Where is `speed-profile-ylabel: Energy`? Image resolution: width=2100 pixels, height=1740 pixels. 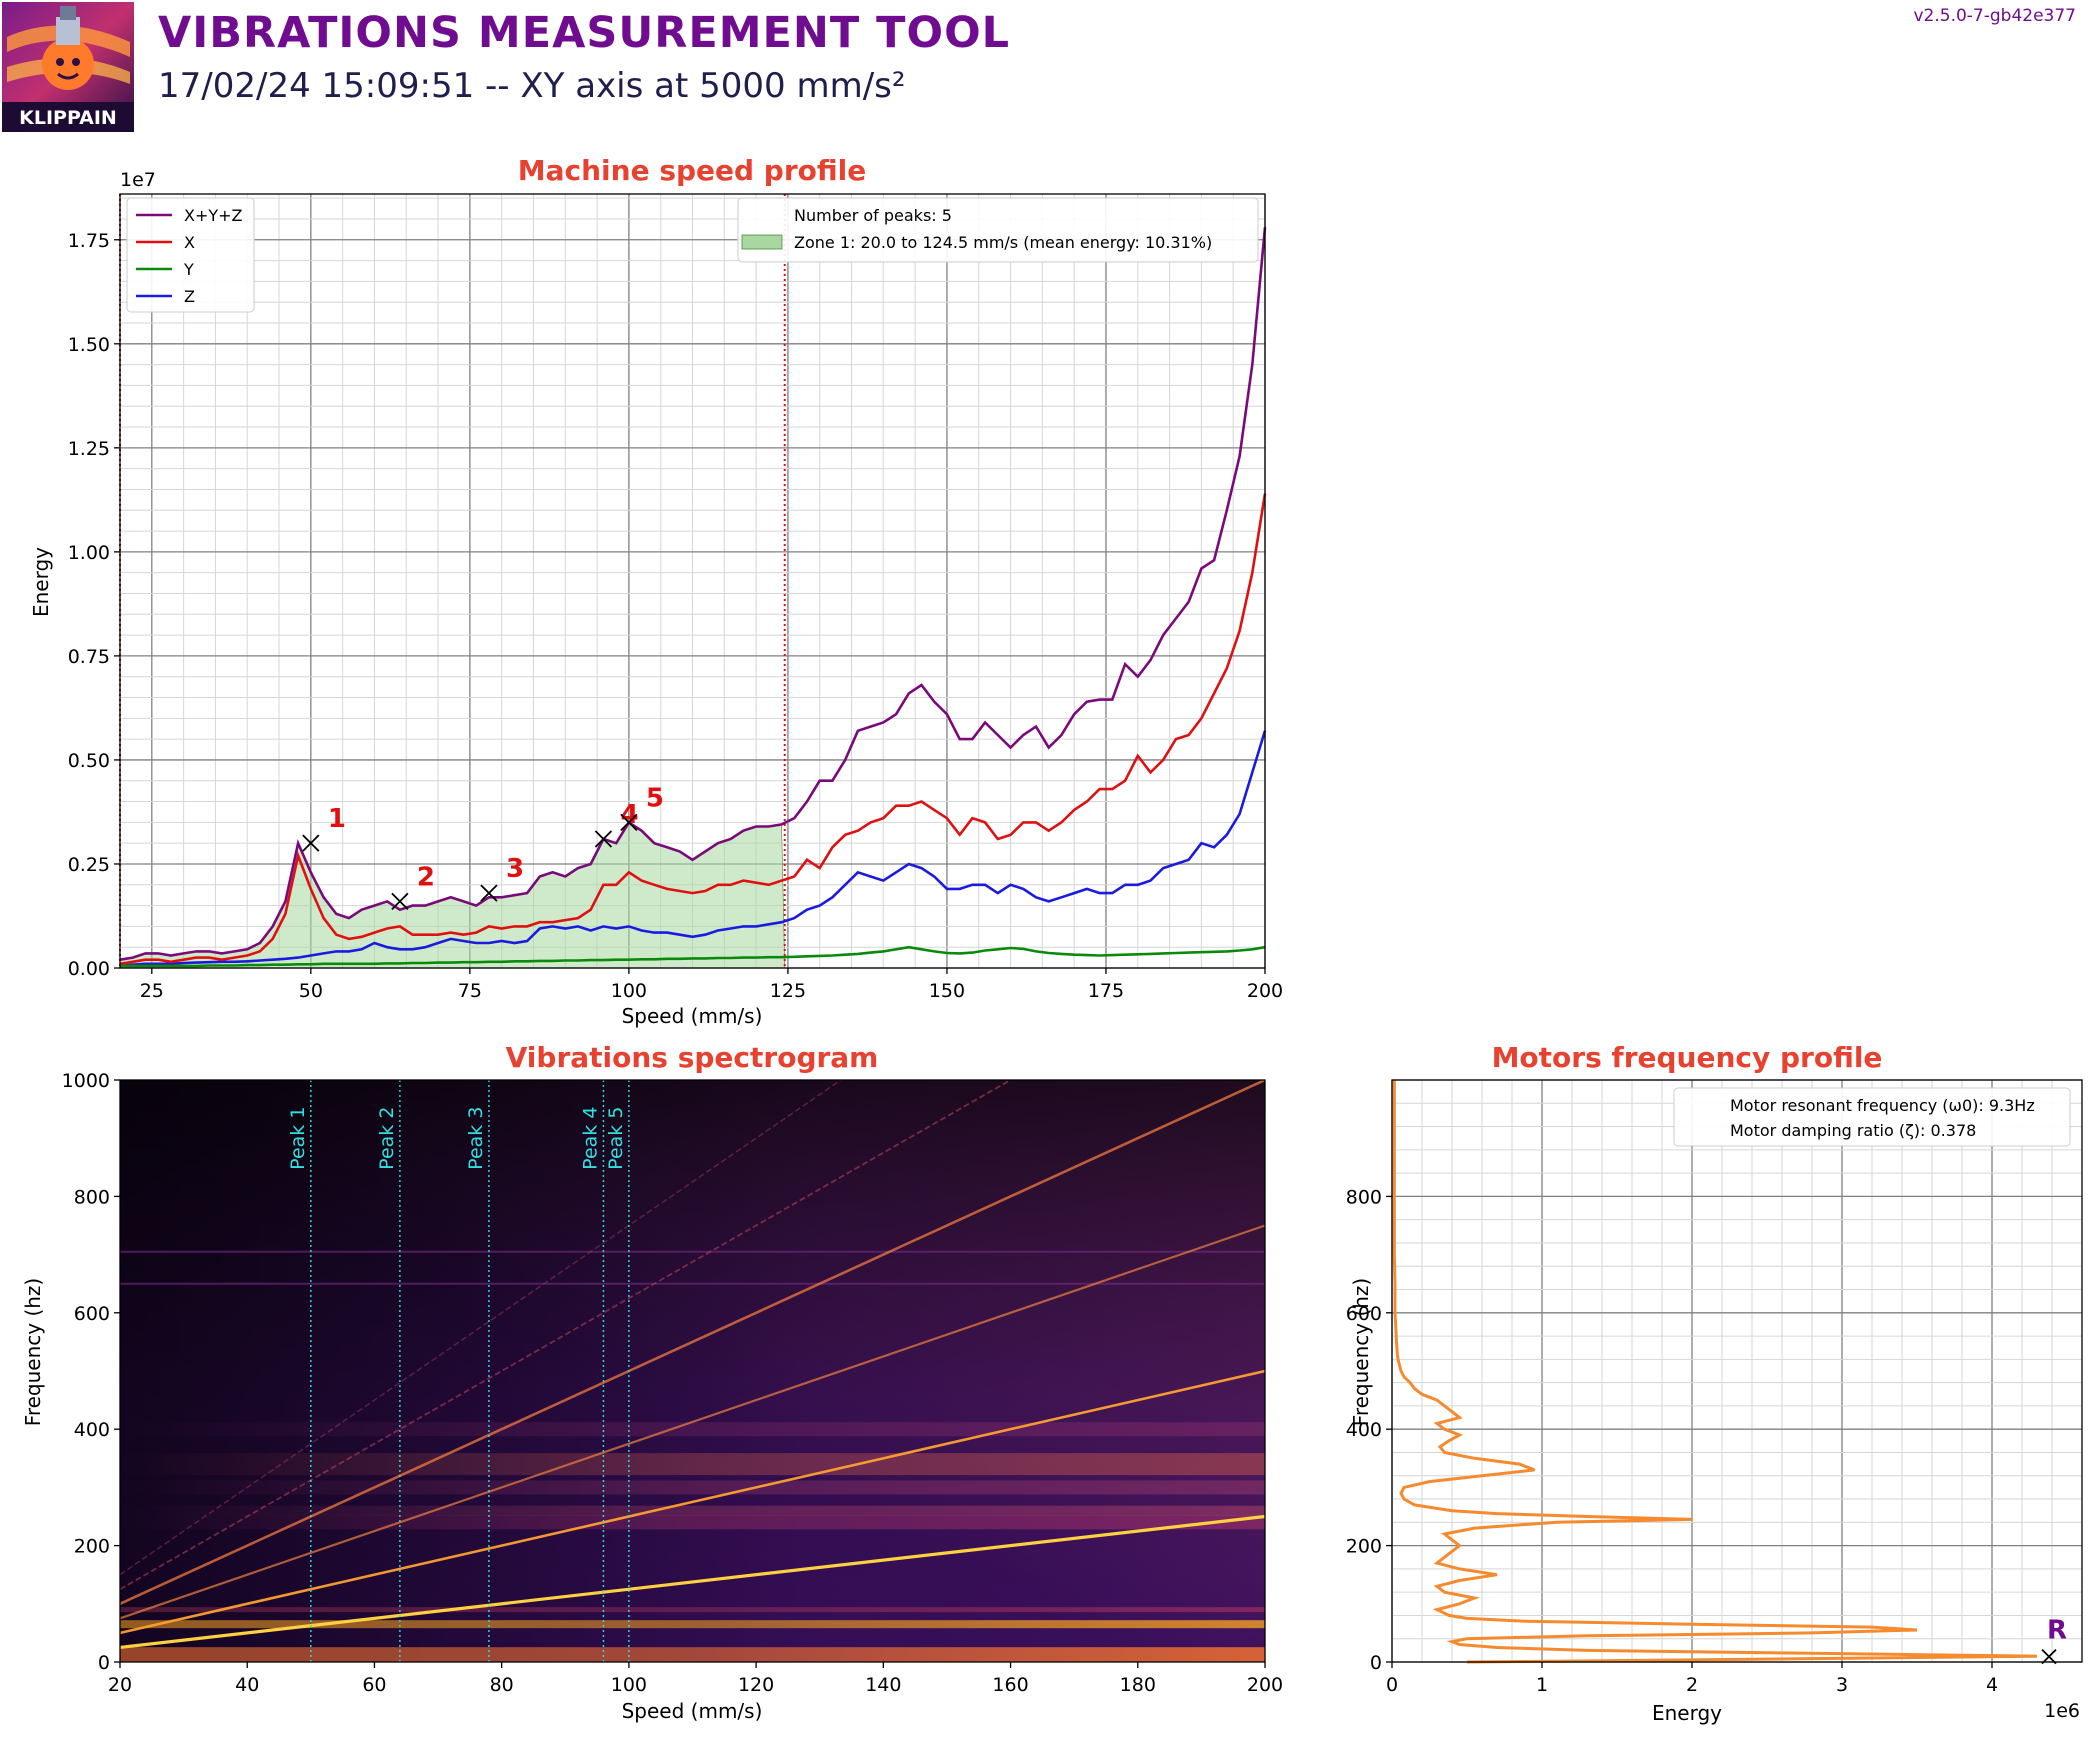 speed-profile-ylabel: Energy is located at coordinates (41, 582).